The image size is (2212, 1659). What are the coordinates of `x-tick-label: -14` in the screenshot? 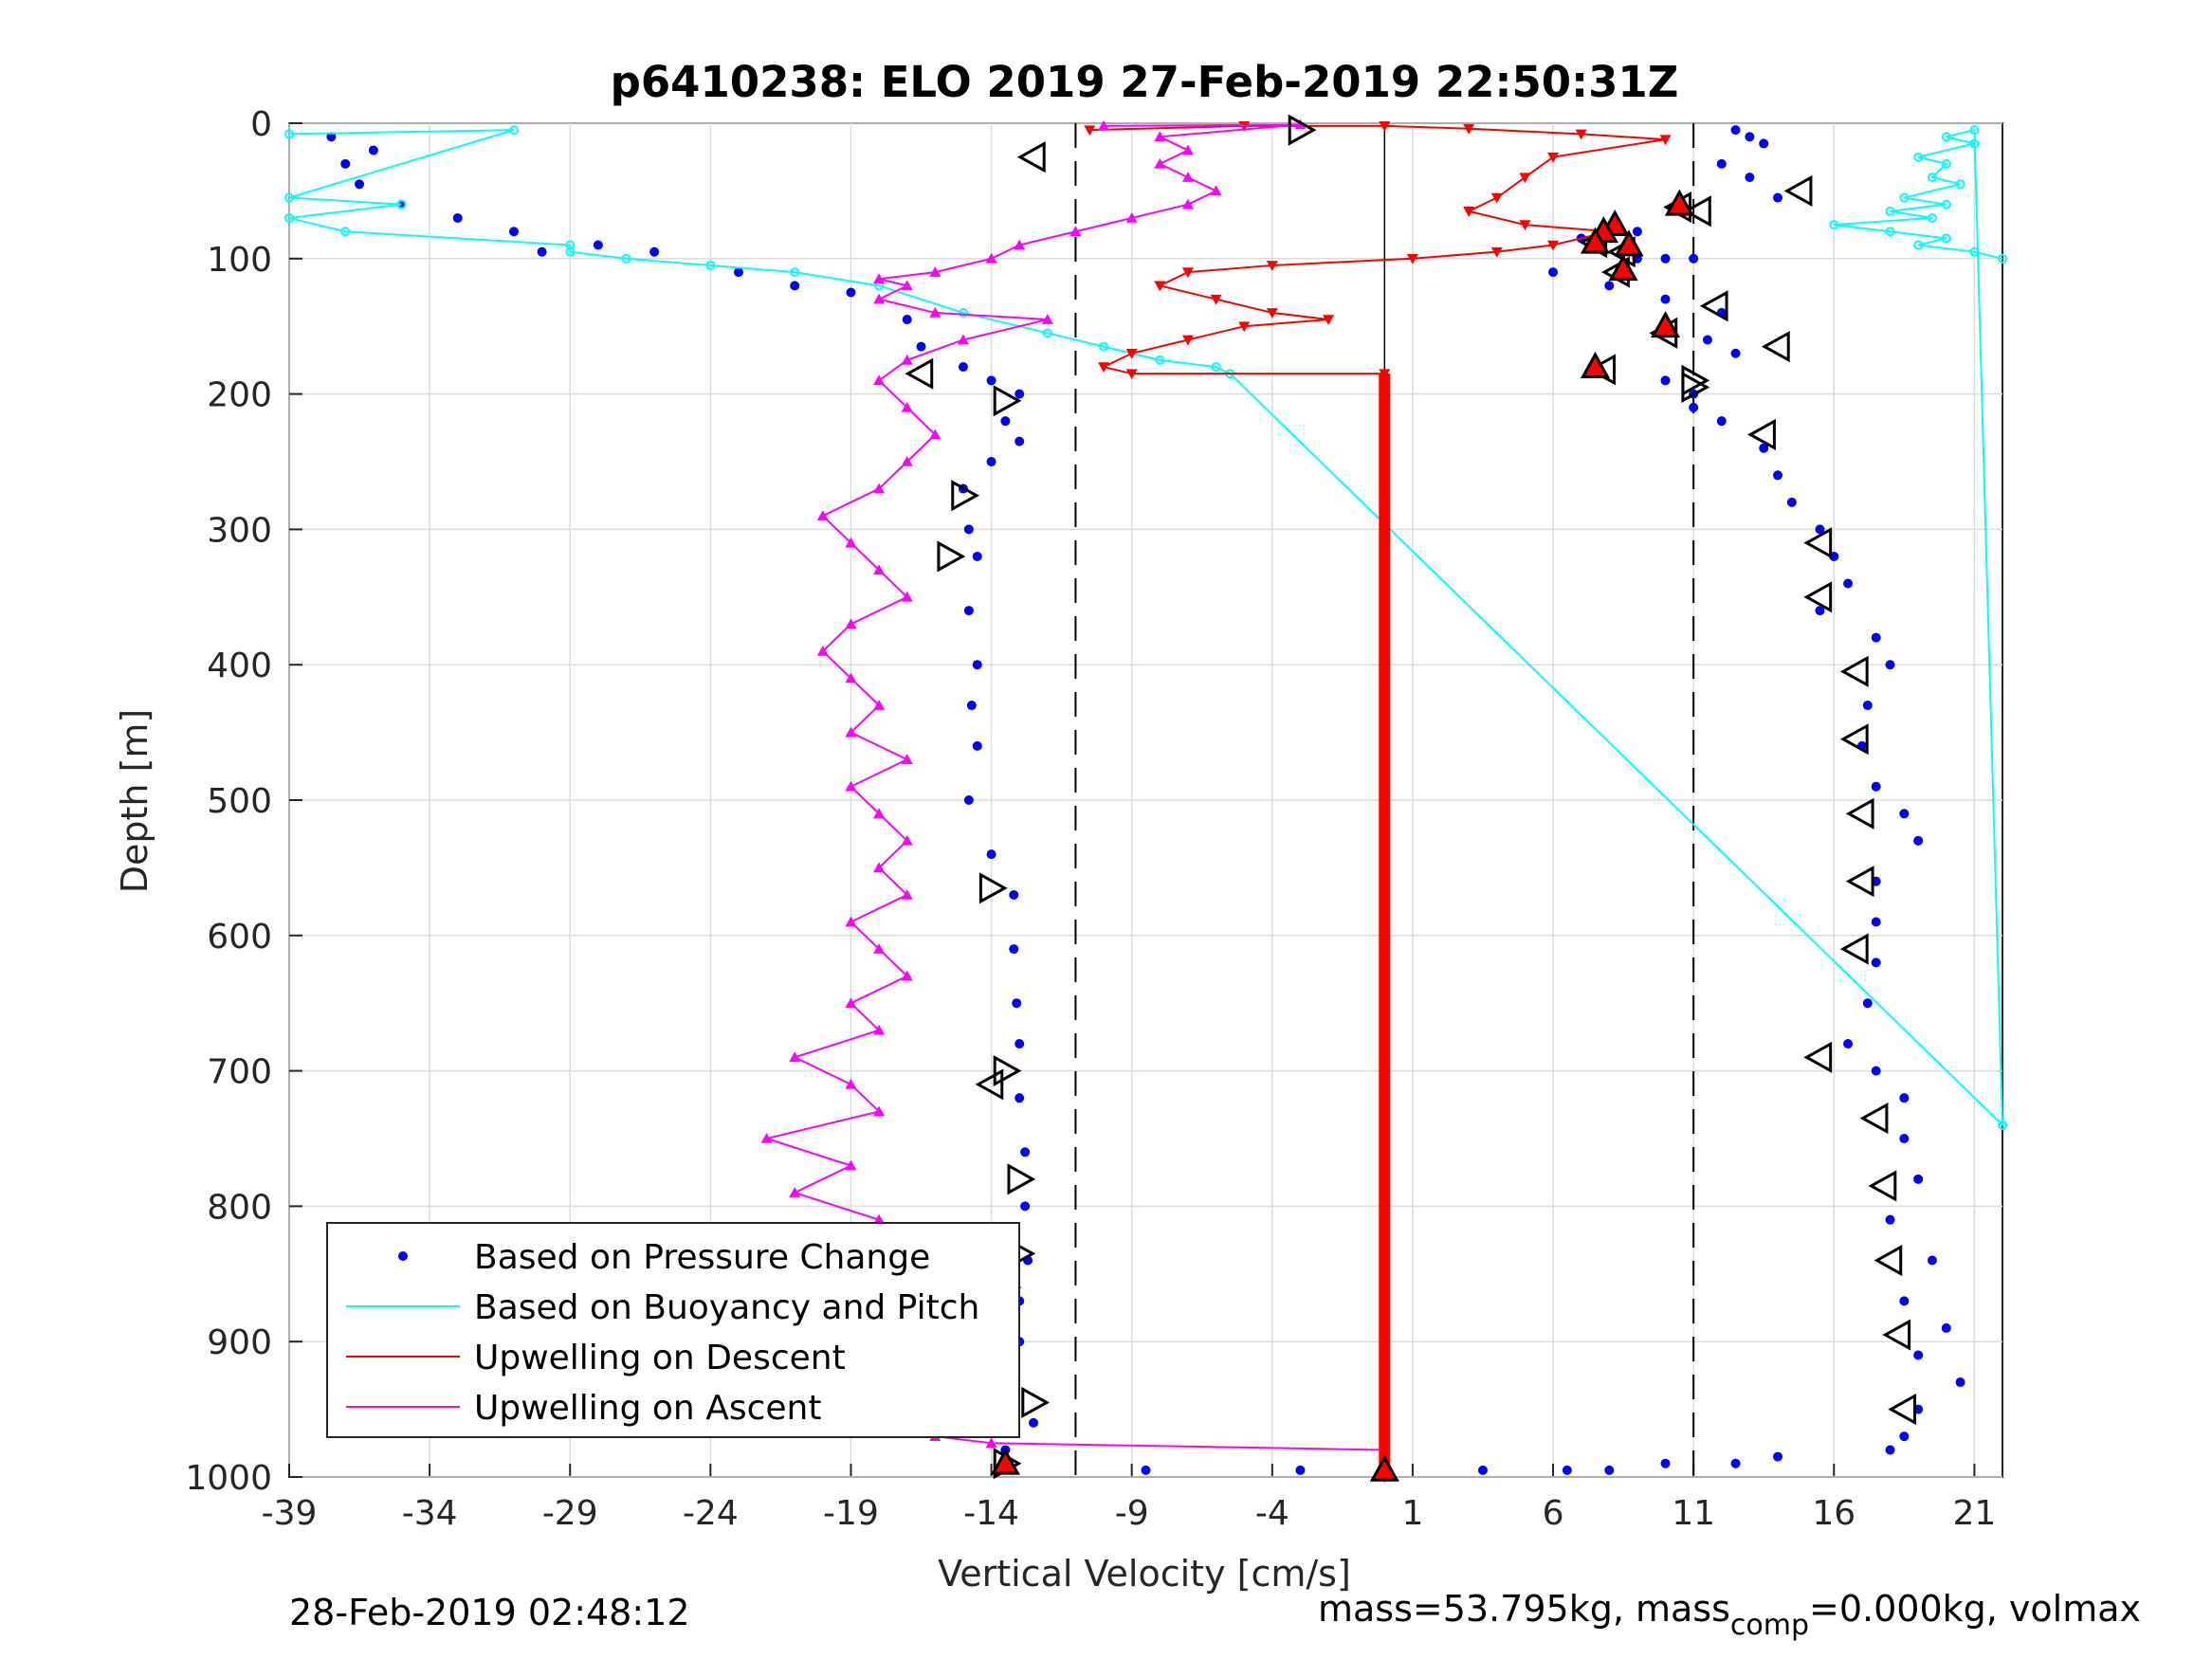 It's located at (991, 1513).